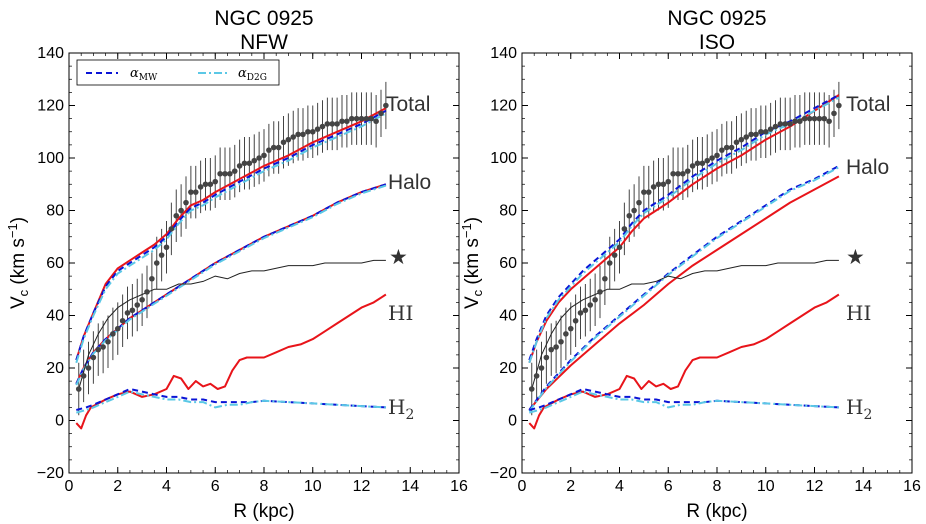 This screenshot has width=926, height=524. Describe the element at coordinates (815, 486) in the screenshot. I see `x-tick-label: 12` at that location.